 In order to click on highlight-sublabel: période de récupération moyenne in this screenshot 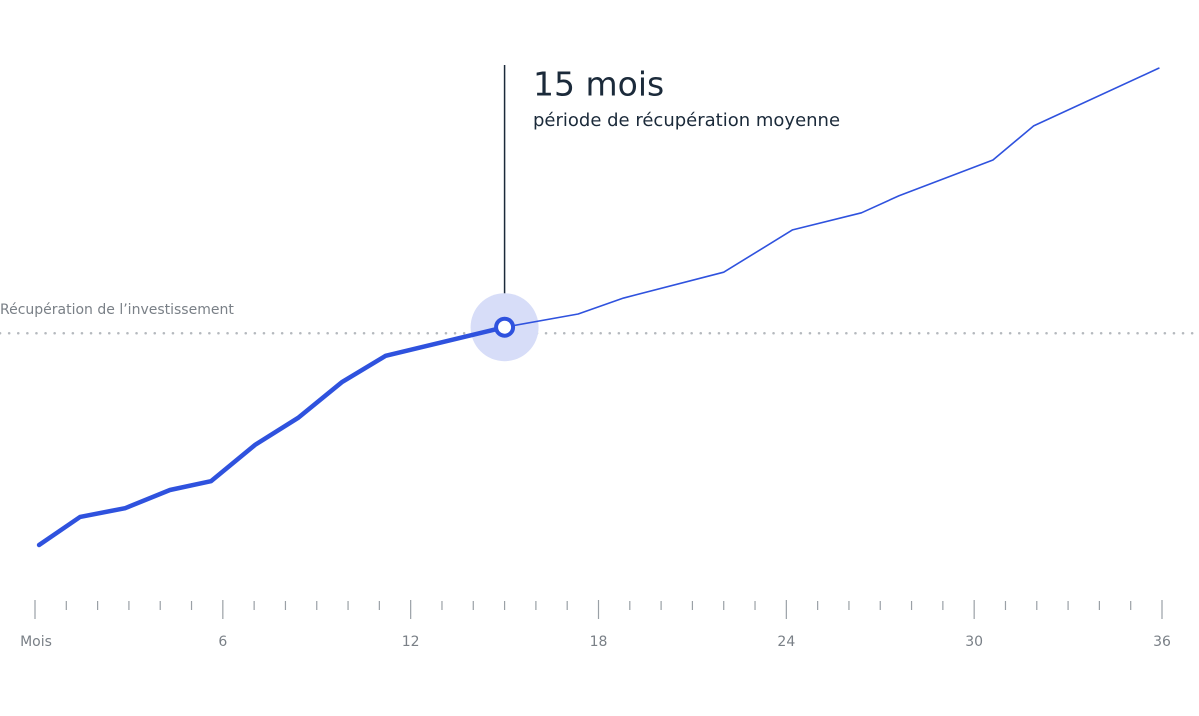, I will do `click(686, 120)`.